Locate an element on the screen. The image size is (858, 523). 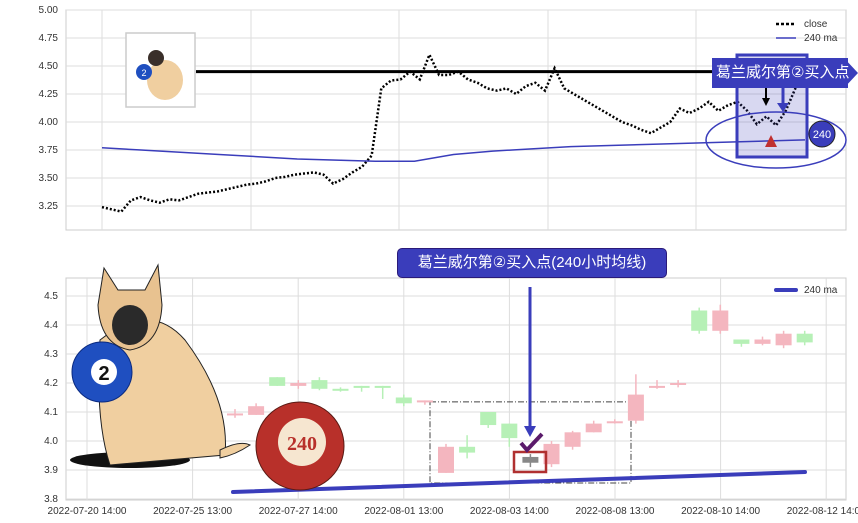
x-tick-label: 2022-08-03 14:00 is located at coordinates (509, 511).